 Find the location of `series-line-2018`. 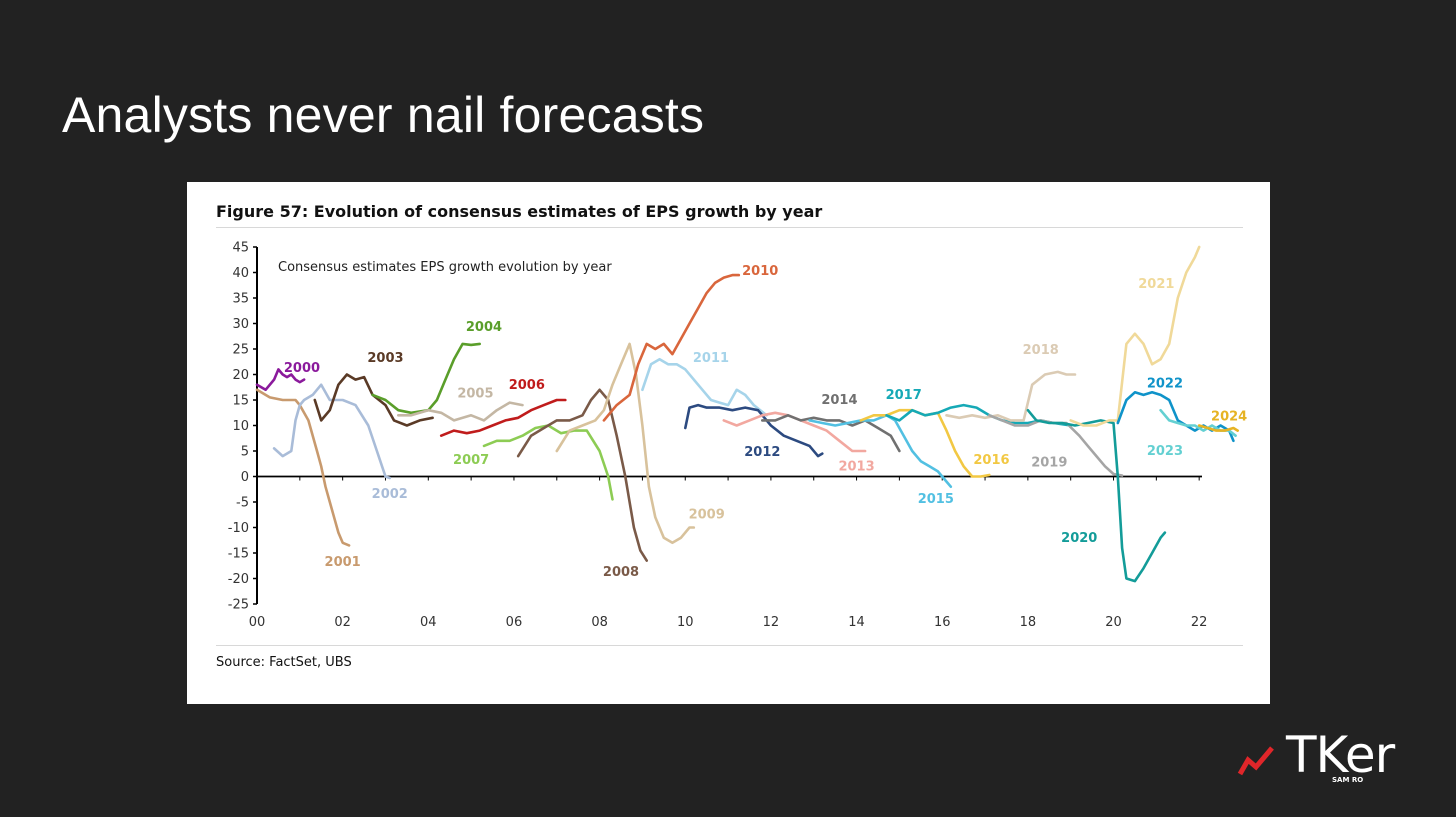

series-line-2018 is located at coordinates (1011, 396).